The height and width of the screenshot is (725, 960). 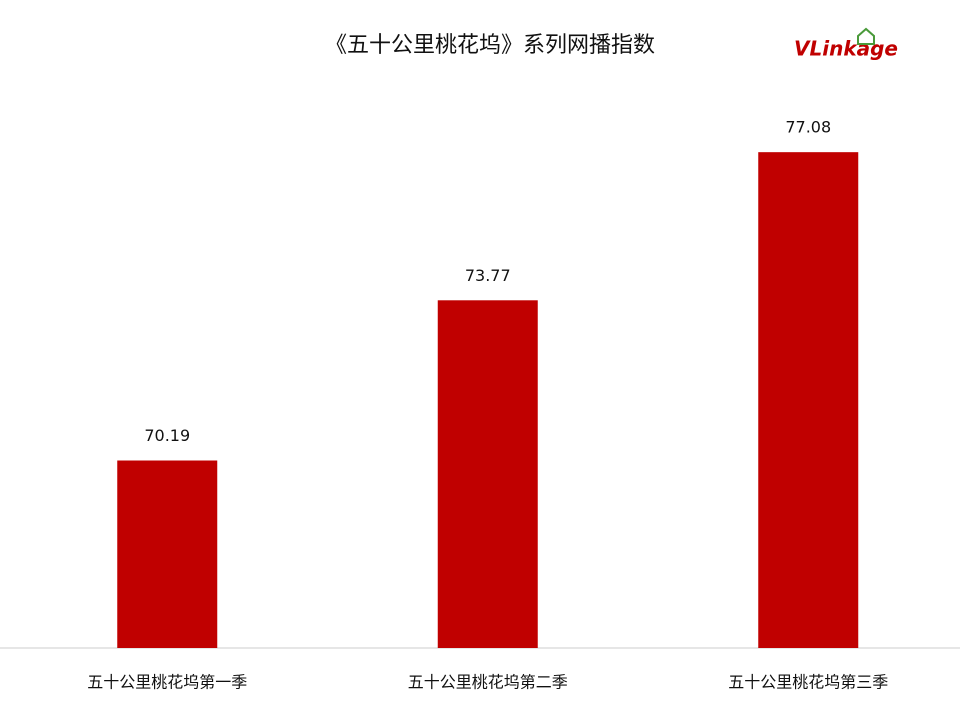 I want to click on x-tick-label: 五十公里桃花坞第二季, so click(x=488, y=682).